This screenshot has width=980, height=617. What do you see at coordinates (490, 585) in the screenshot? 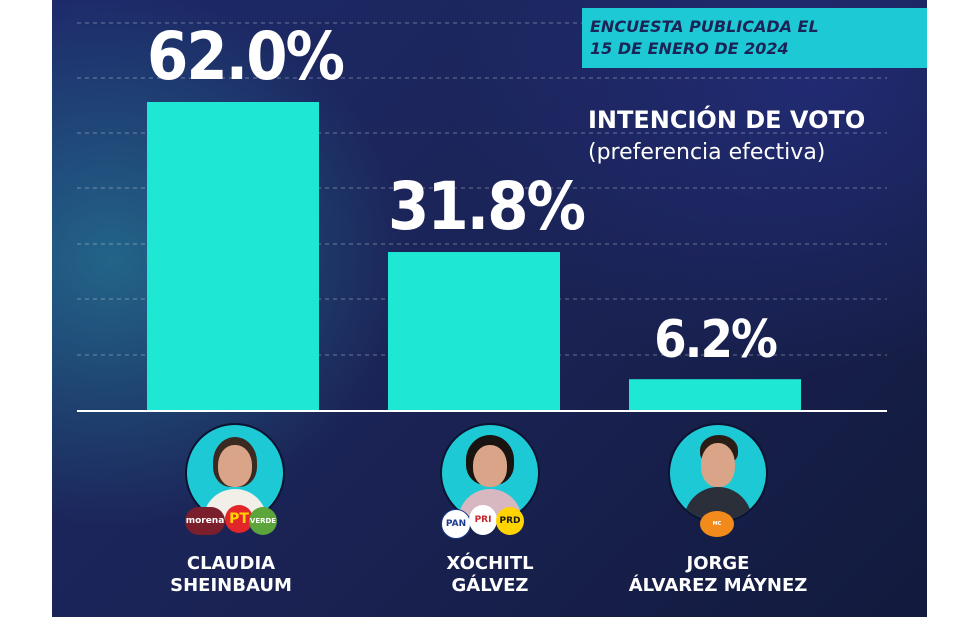
I see `candidate-name-line-2: GÁLVEZ` at bounding box center [490, 585].